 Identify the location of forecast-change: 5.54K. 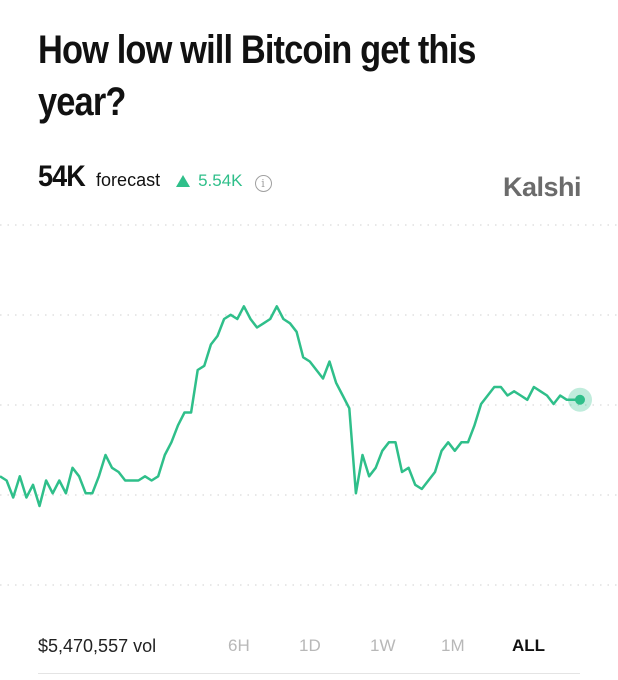
(209, 181).